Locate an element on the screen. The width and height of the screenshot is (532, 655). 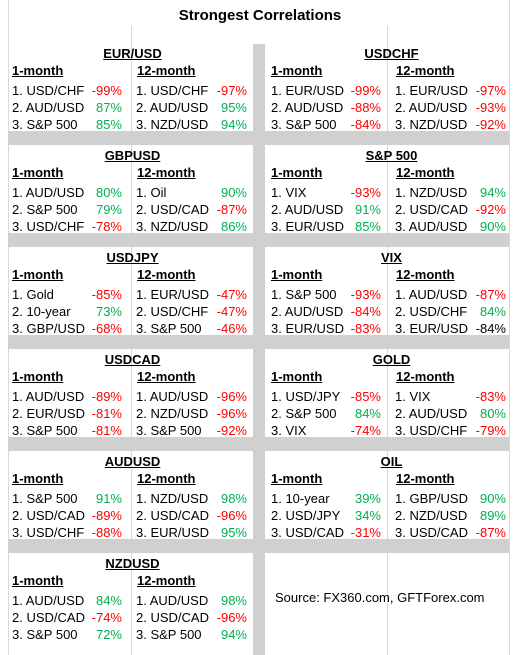
correlation-value: 72% is located at coordinates (108, 634).